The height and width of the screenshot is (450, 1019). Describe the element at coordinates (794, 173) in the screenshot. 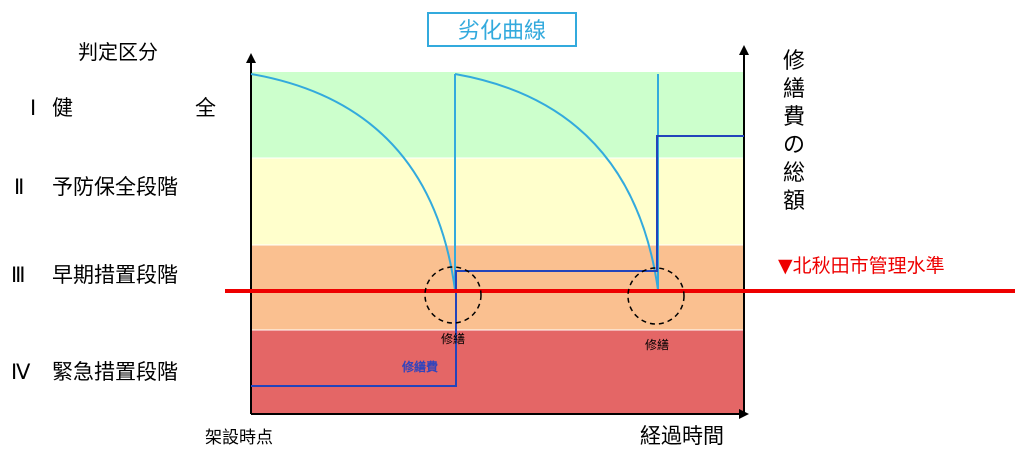

I see `right-axis-char: 総` at that location.